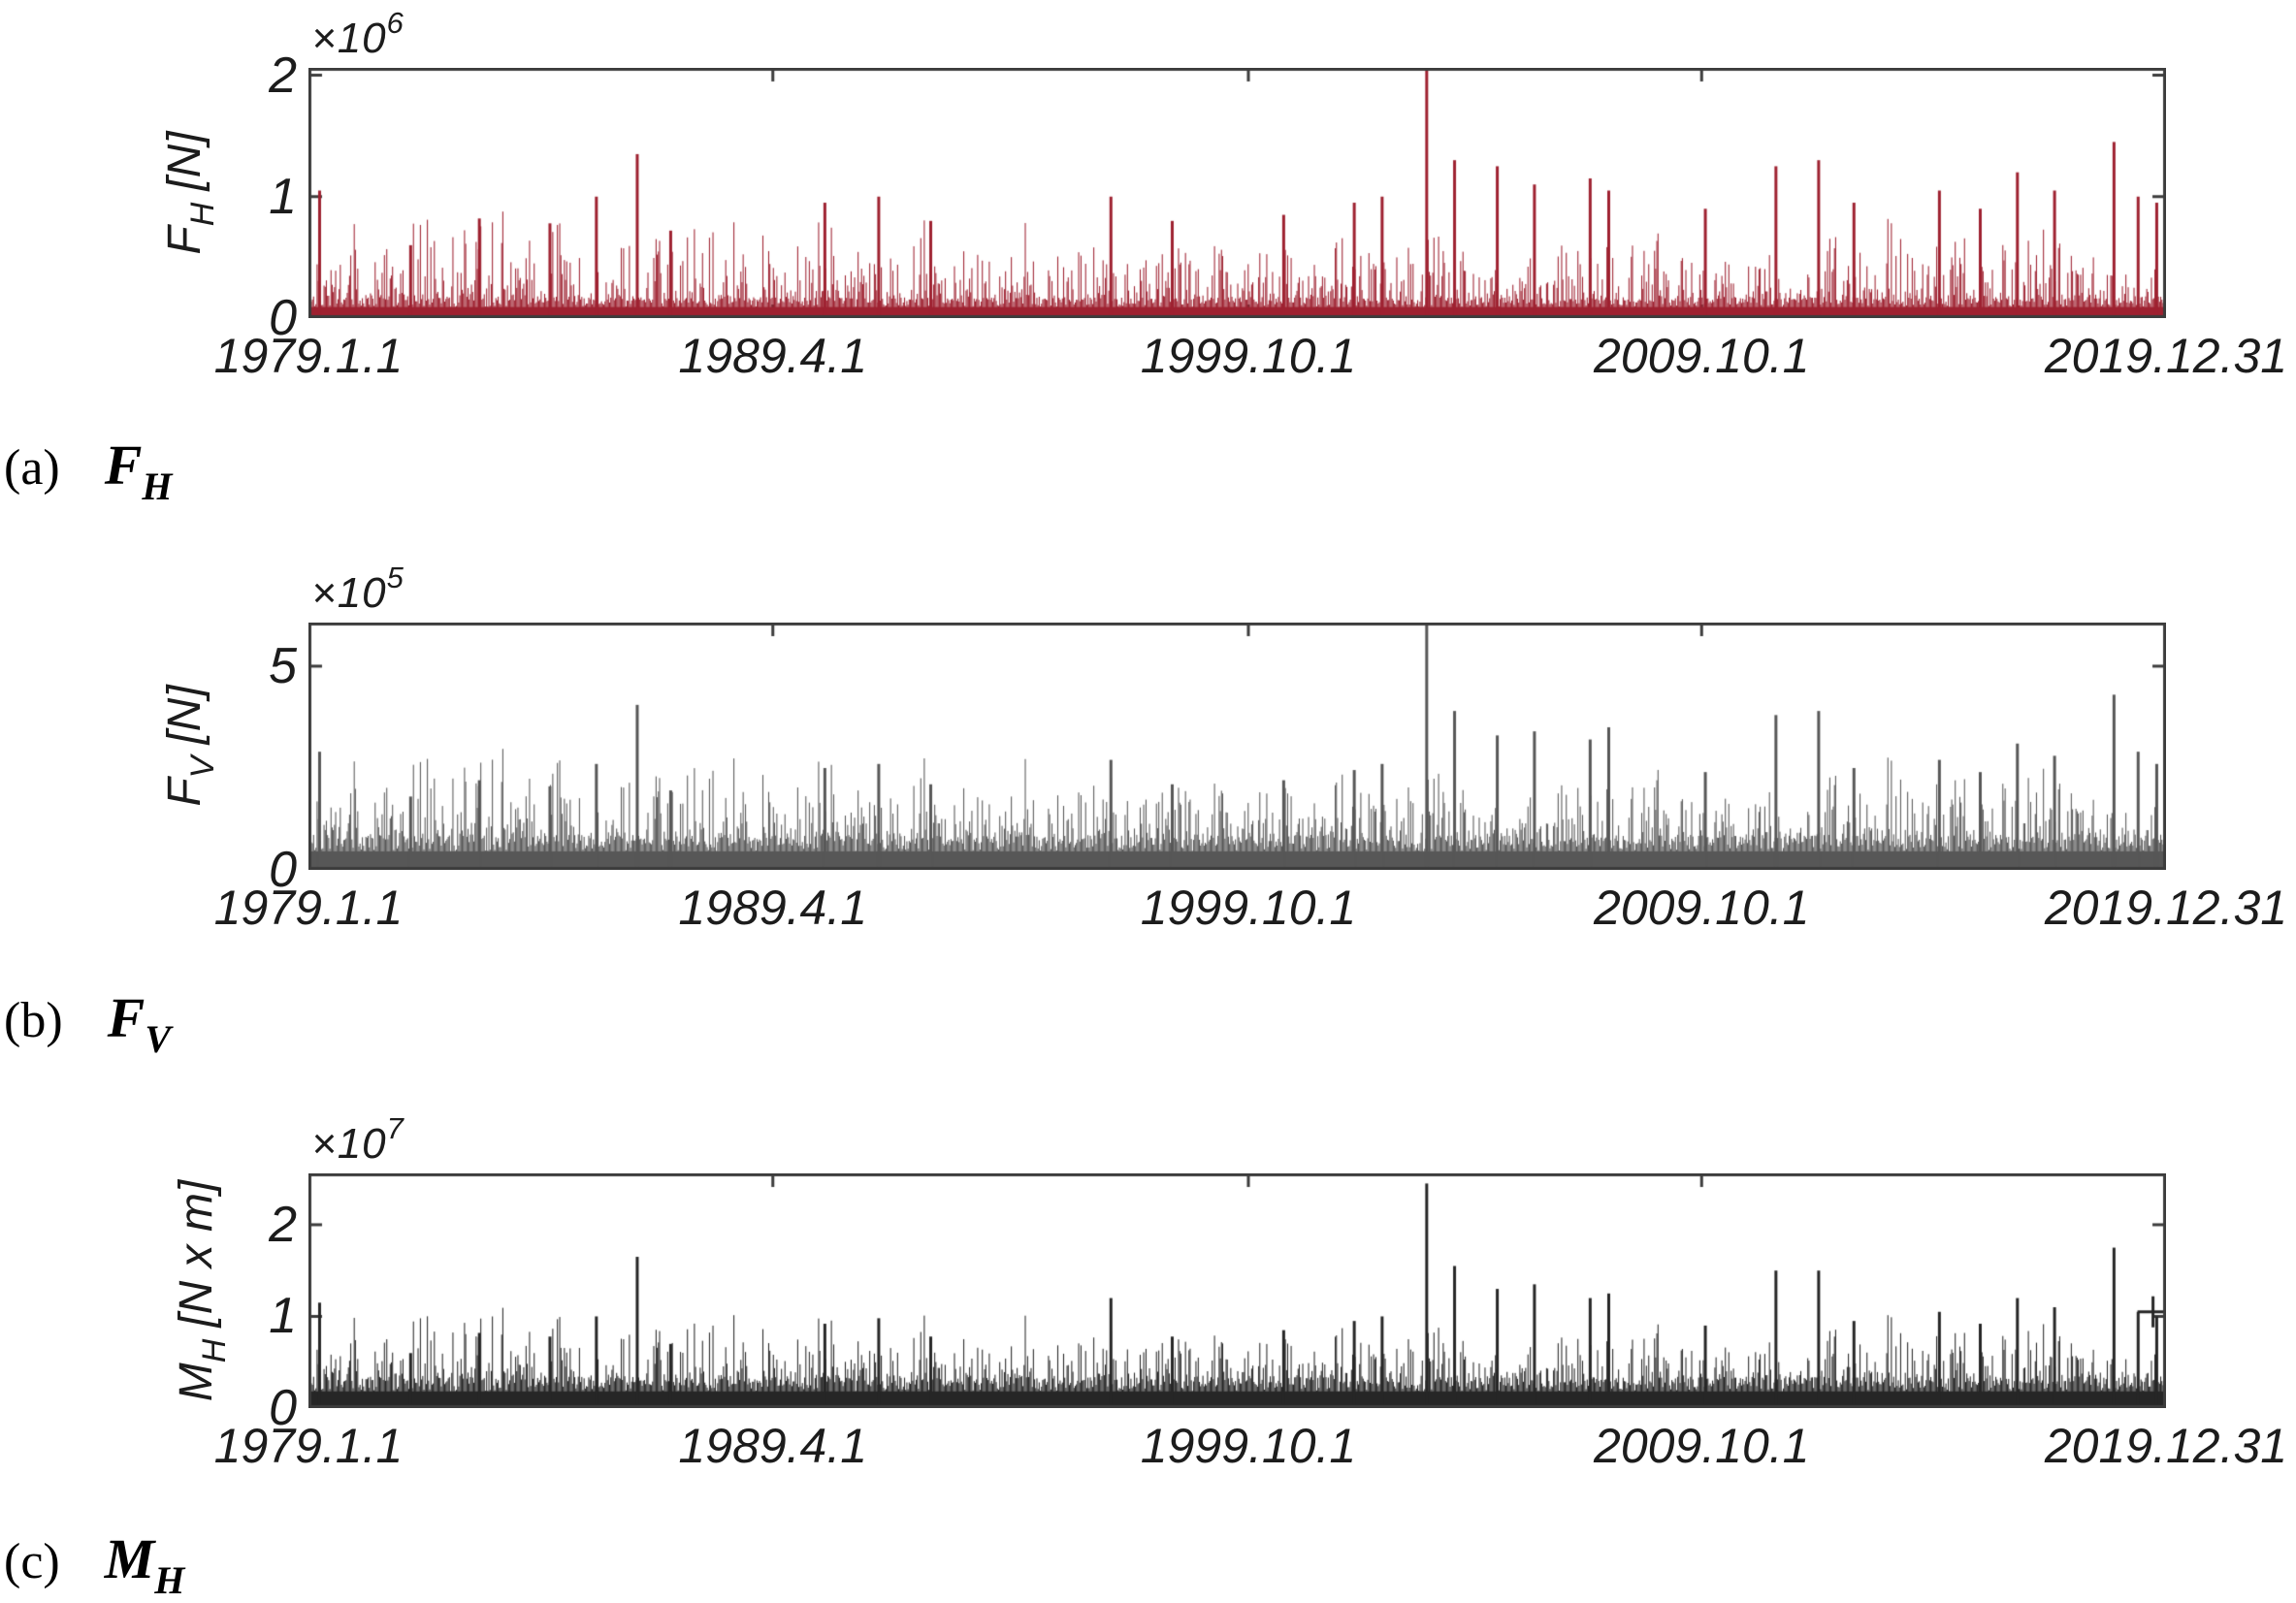  I want to click on exponent-power: 6, so click(395, 23).